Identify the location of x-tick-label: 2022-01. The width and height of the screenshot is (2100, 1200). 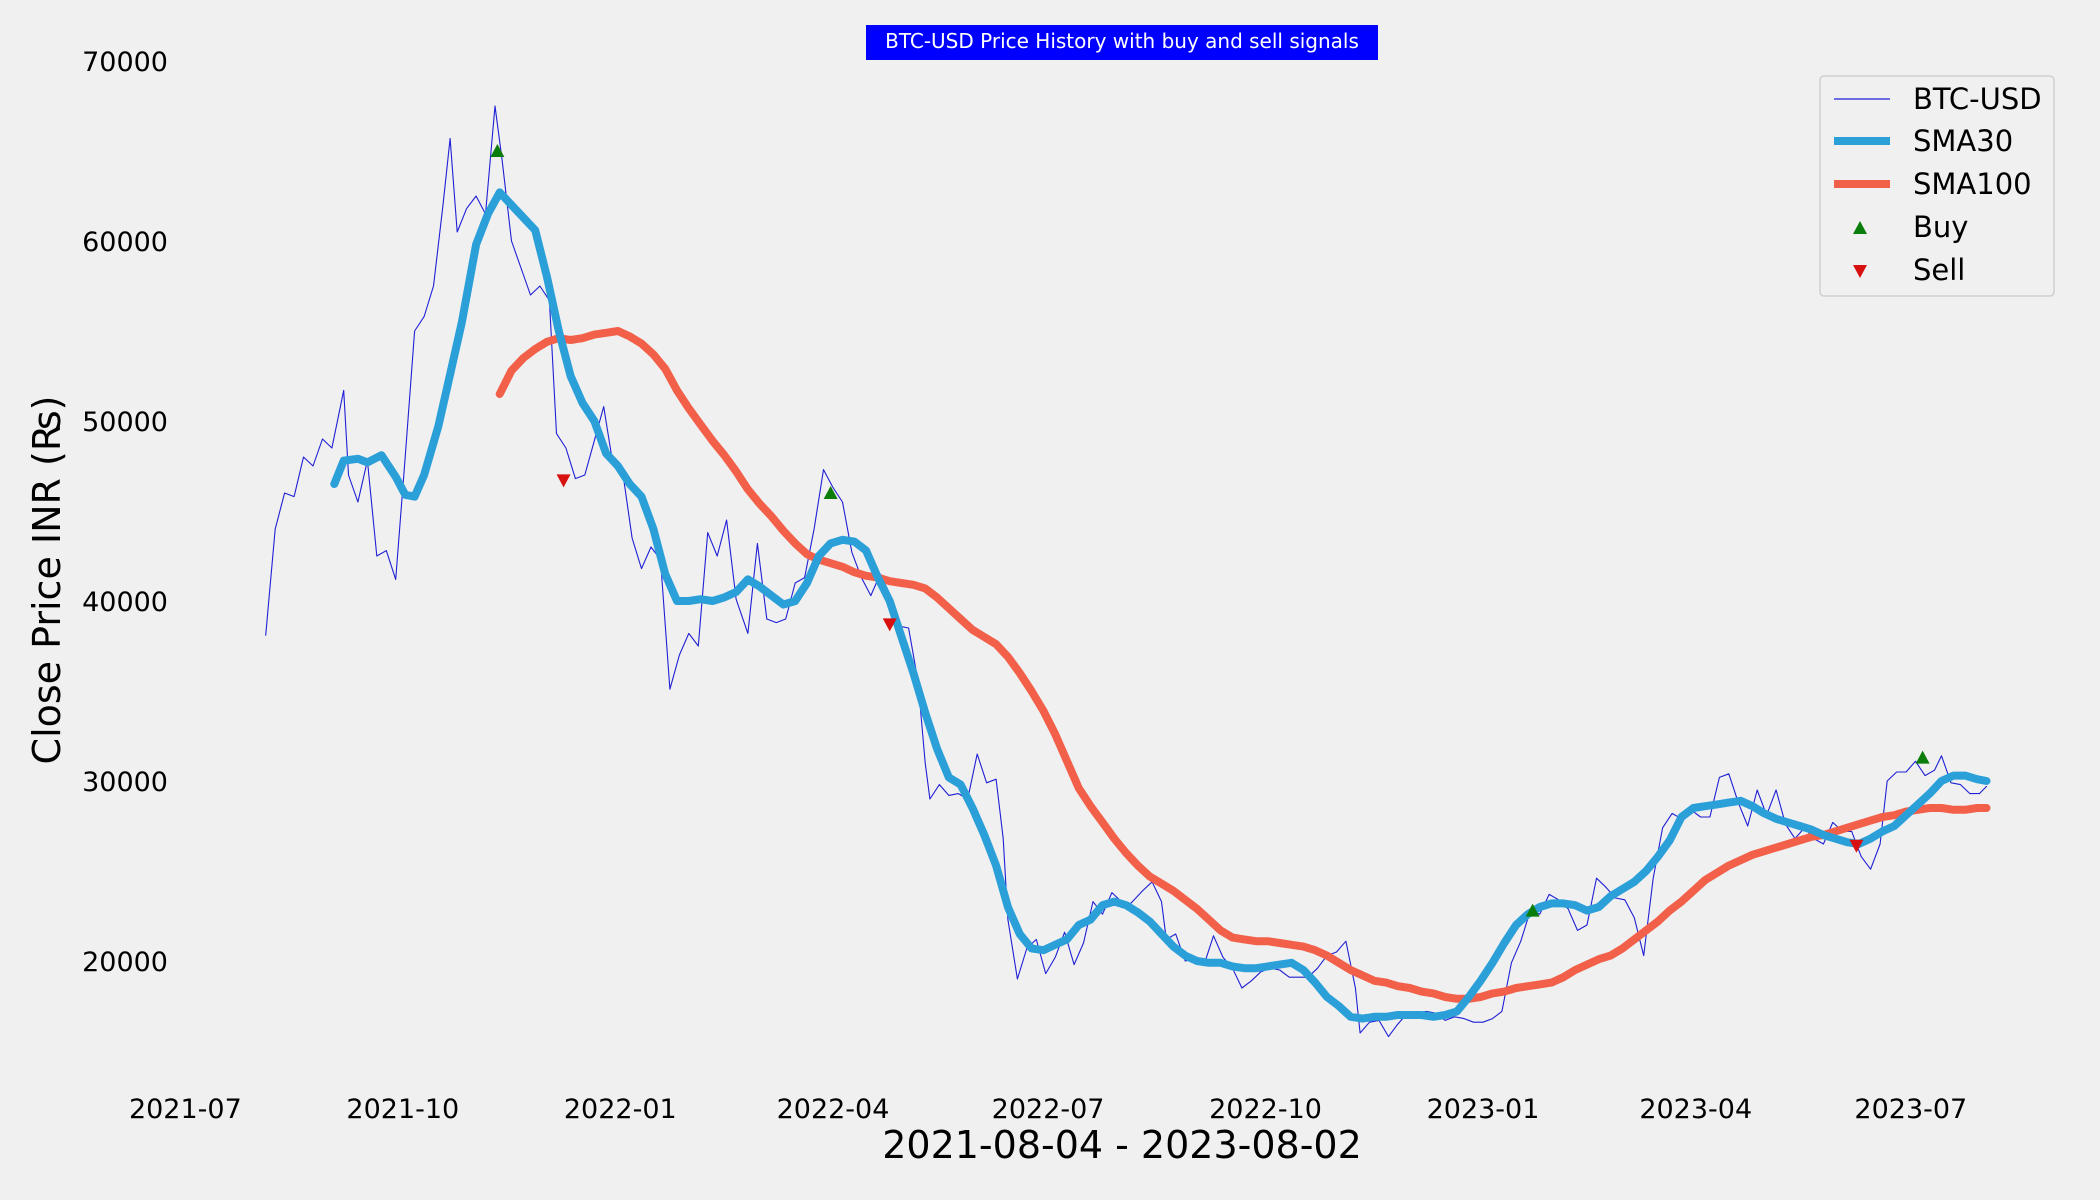
(620, 1109).